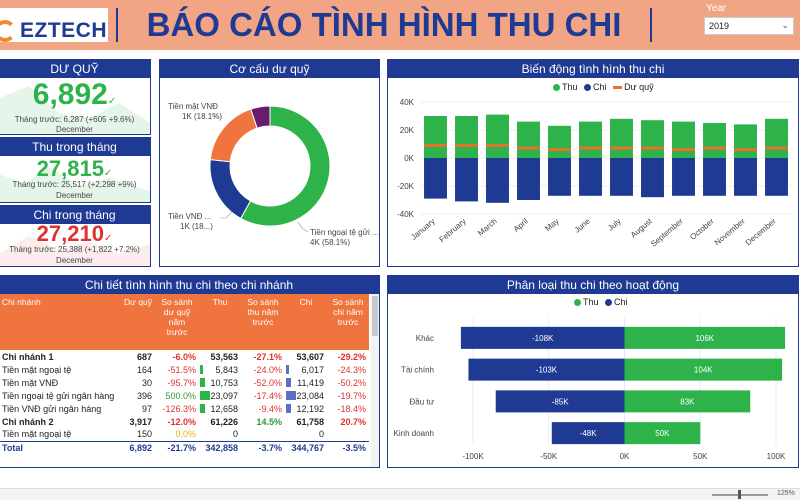 The height and width of the screenshot is (500, 800). Describe the element at coordinates (220, 369) in the screenshot. I see `table-cell: 5,843` at that location.